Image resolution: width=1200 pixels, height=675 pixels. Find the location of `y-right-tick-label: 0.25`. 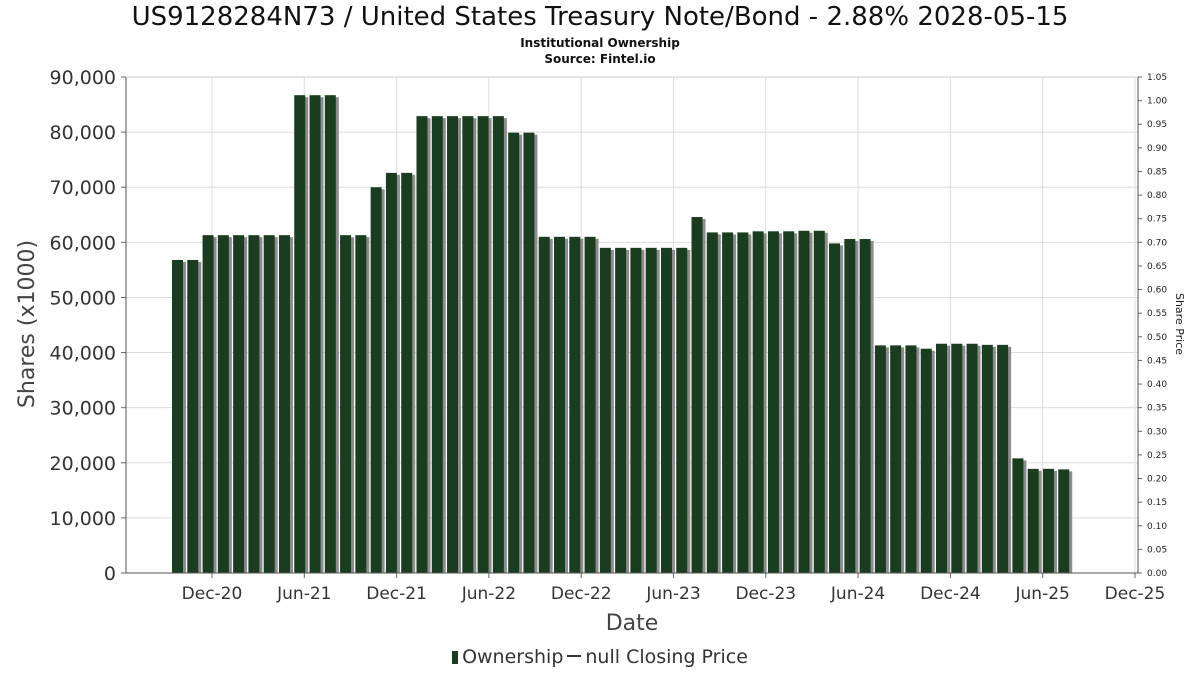

y-right-tick-label: 0.25 is located at coordinates (1157, 456).